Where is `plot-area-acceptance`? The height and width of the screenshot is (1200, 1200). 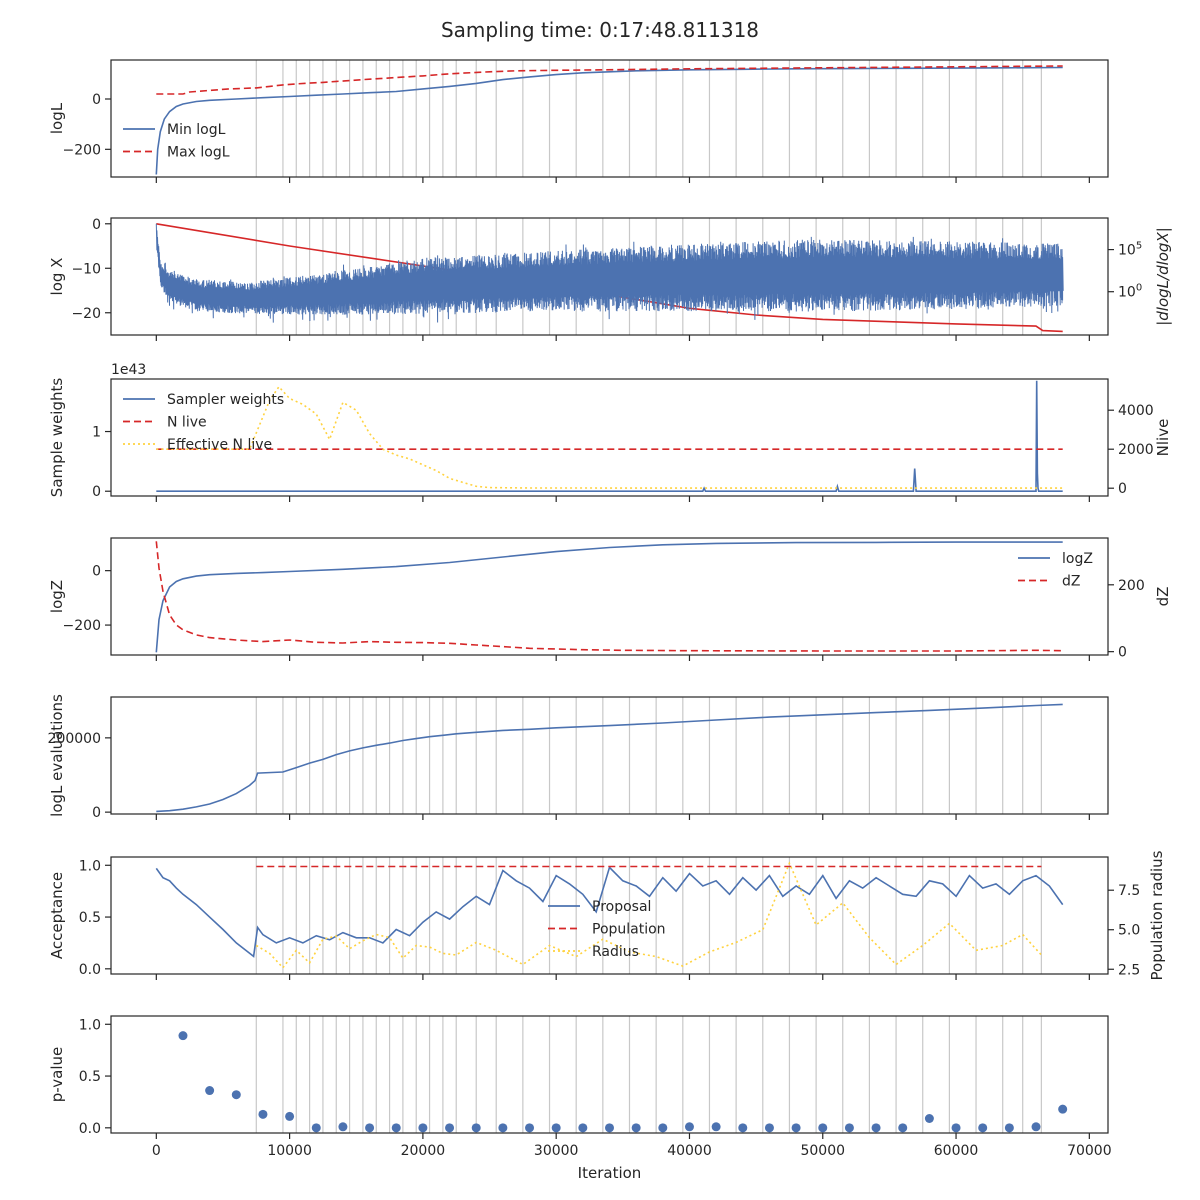
plot-area-acceptance is located at coordinates (609, 915).